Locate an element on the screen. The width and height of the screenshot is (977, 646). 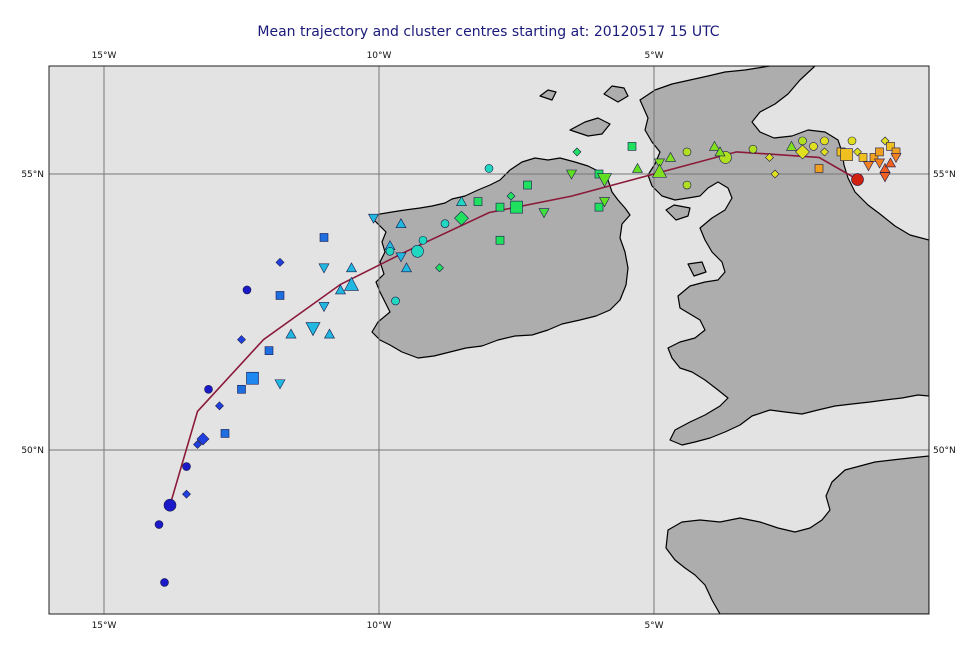
france-land is located at coordinates (797, 534).